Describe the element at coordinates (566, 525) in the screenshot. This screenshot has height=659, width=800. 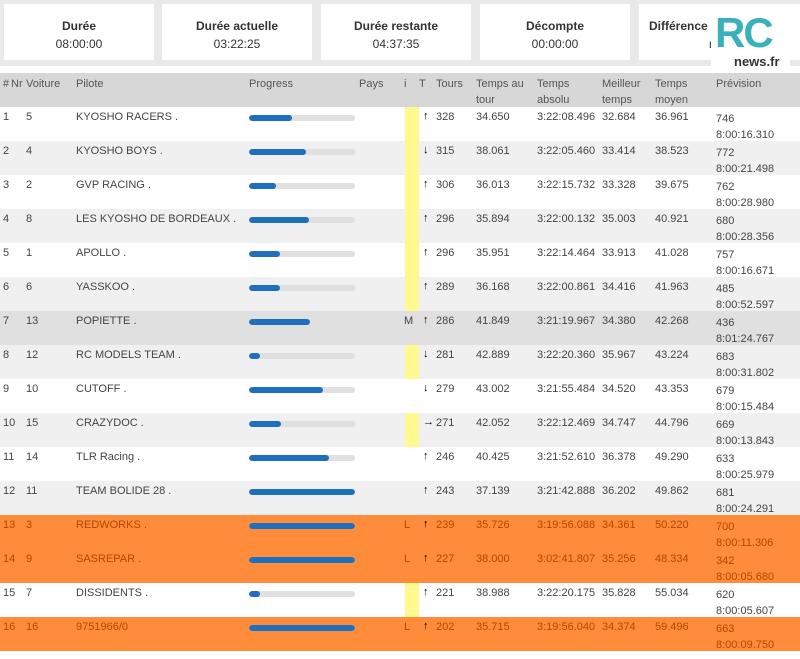
I see `cell-absolu: 3:19:56.088` at that location.